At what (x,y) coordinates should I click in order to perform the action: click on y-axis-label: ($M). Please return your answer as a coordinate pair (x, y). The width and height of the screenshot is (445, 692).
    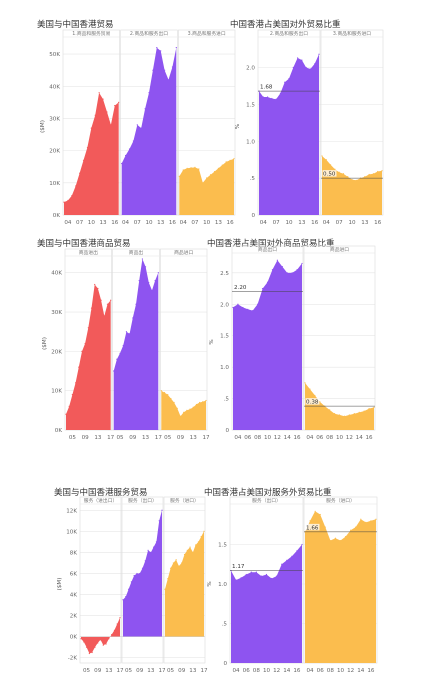
    Looking at the image, I should click on (60, 584).